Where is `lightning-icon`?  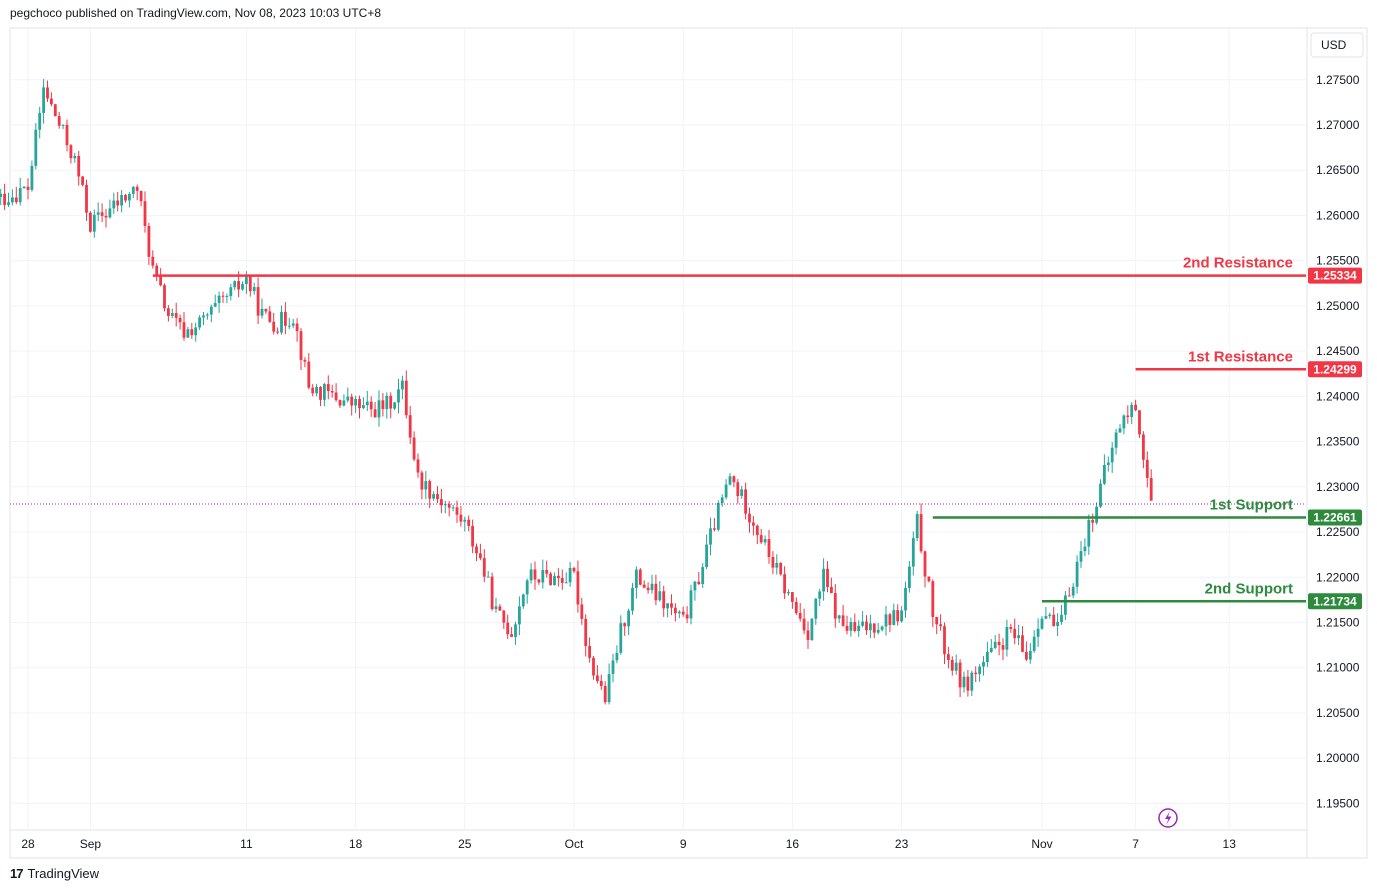 lightning-icon is located at coordinates (1168, 818).